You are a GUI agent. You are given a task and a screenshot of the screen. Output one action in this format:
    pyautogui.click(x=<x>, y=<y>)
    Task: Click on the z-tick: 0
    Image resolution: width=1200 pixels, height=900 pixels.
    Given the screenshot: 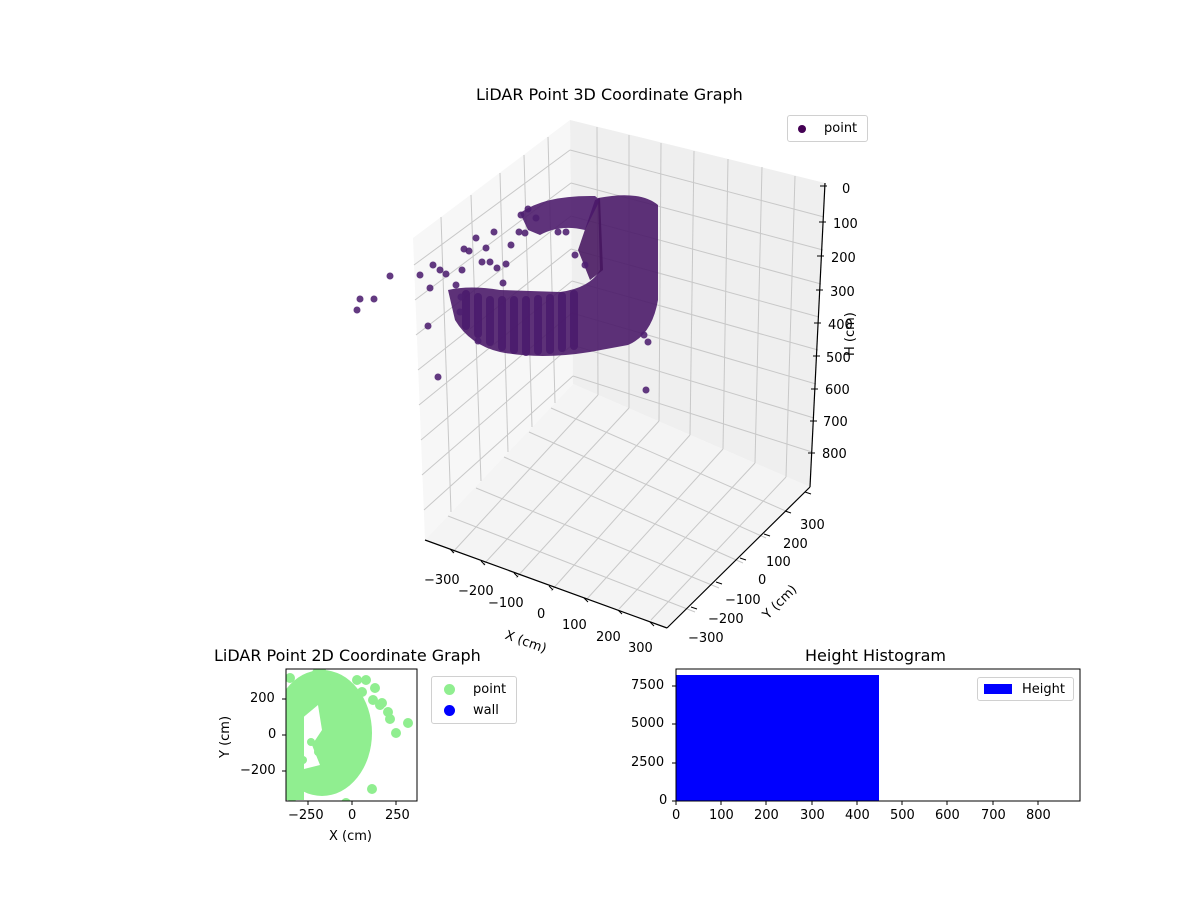 What is the action you would take?
    pyautogui.click(x=846, y=189)
    